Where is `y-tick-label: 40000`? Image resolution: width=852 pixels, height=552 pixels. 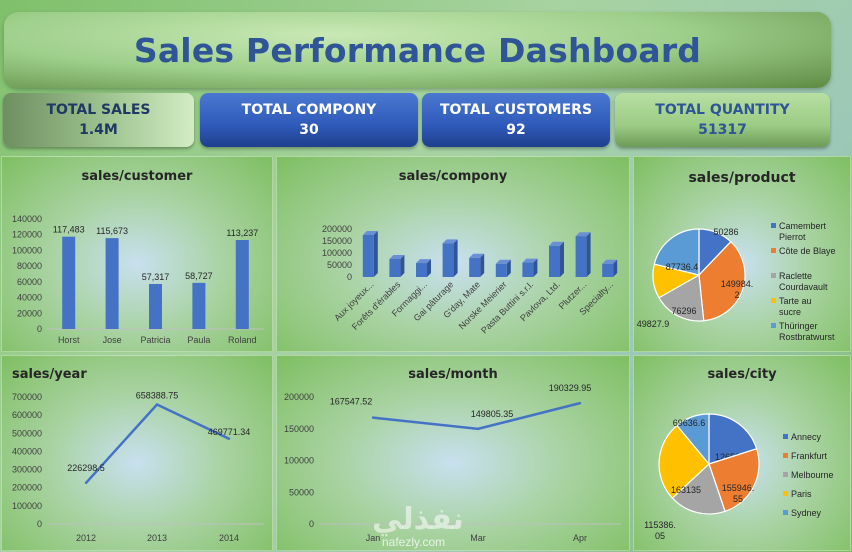 y-tick-label: 40000 is located at coordinates (29, 298).